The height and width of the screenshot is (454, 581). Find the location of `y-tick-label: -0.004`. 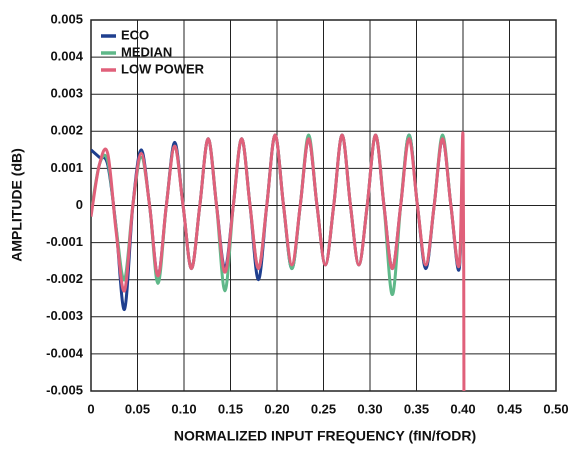

y-tick-label: -0.004 is located at coordinates (65, 352).